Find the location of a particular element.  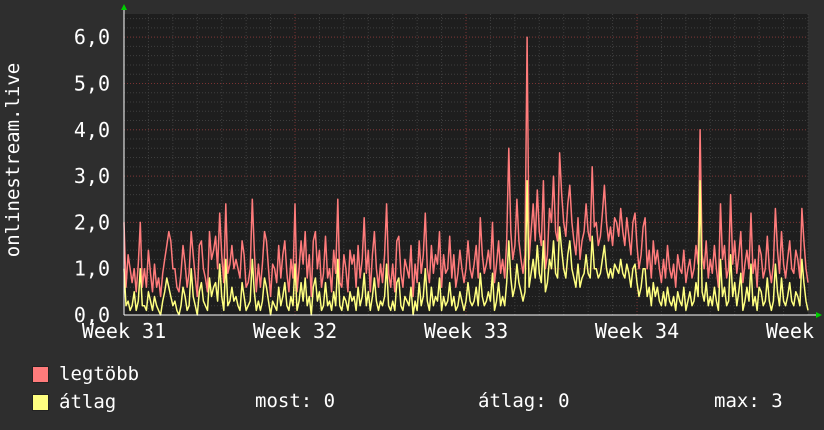

x-axis-arrow-icon is located at coordinates (819, 315).